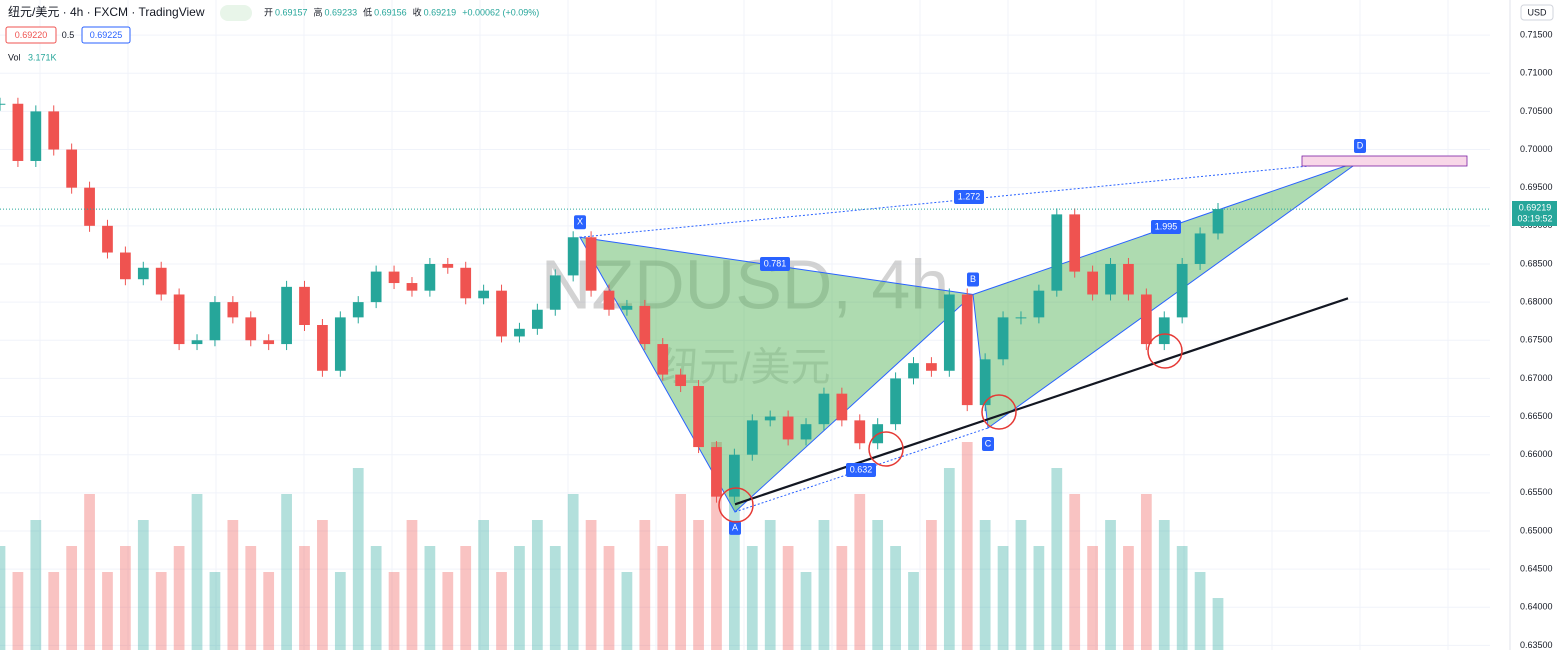 Image resolution: width=1562 pixels, height=650 pixels. What do you see at coordinates (1166, 226) in the screenshot?
I see `ratio-label: 1.995` at bounding box center [1166, 226].